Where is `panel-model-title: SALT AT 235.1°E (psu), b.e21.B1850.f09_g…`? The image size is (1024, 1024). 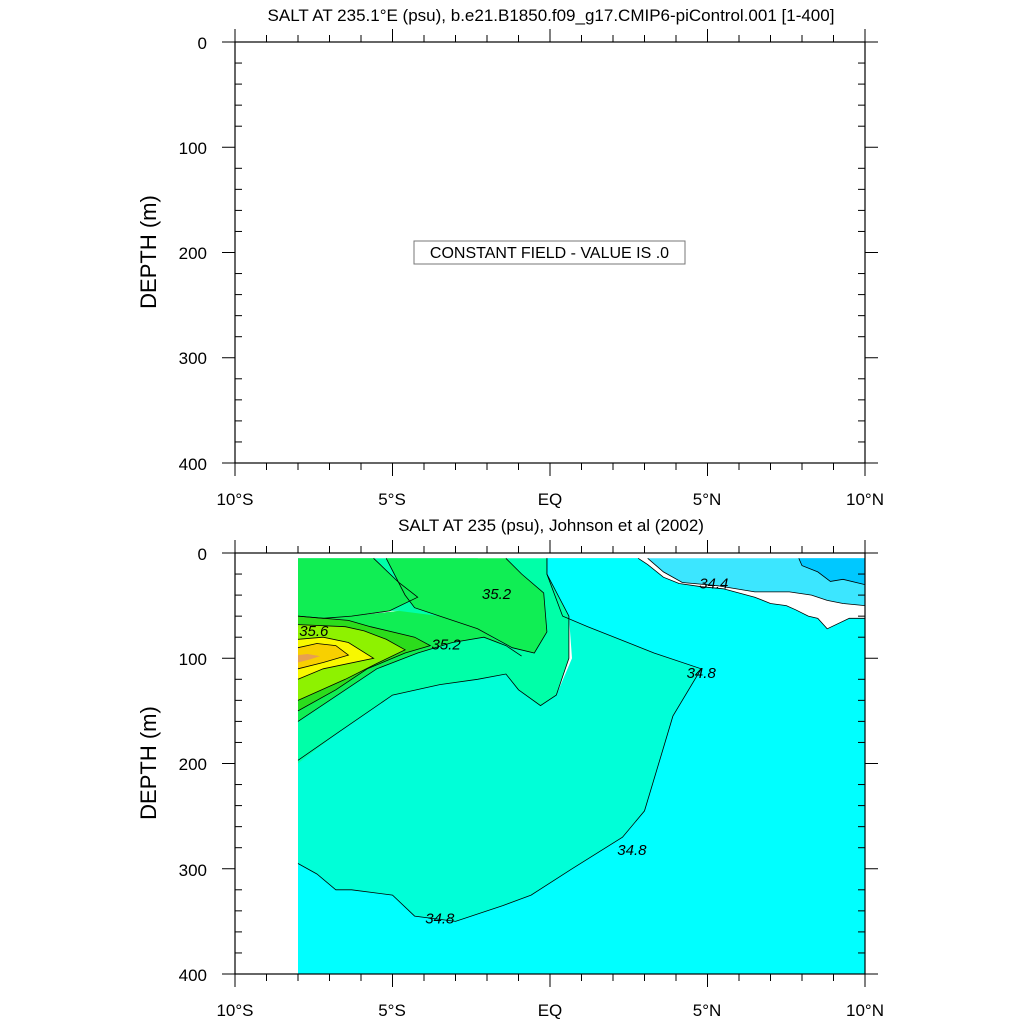 panel-model-title: SALT AT 235.1°E (psu), b.e21.B1850.f09_g… is located at coordinates (551, 15).